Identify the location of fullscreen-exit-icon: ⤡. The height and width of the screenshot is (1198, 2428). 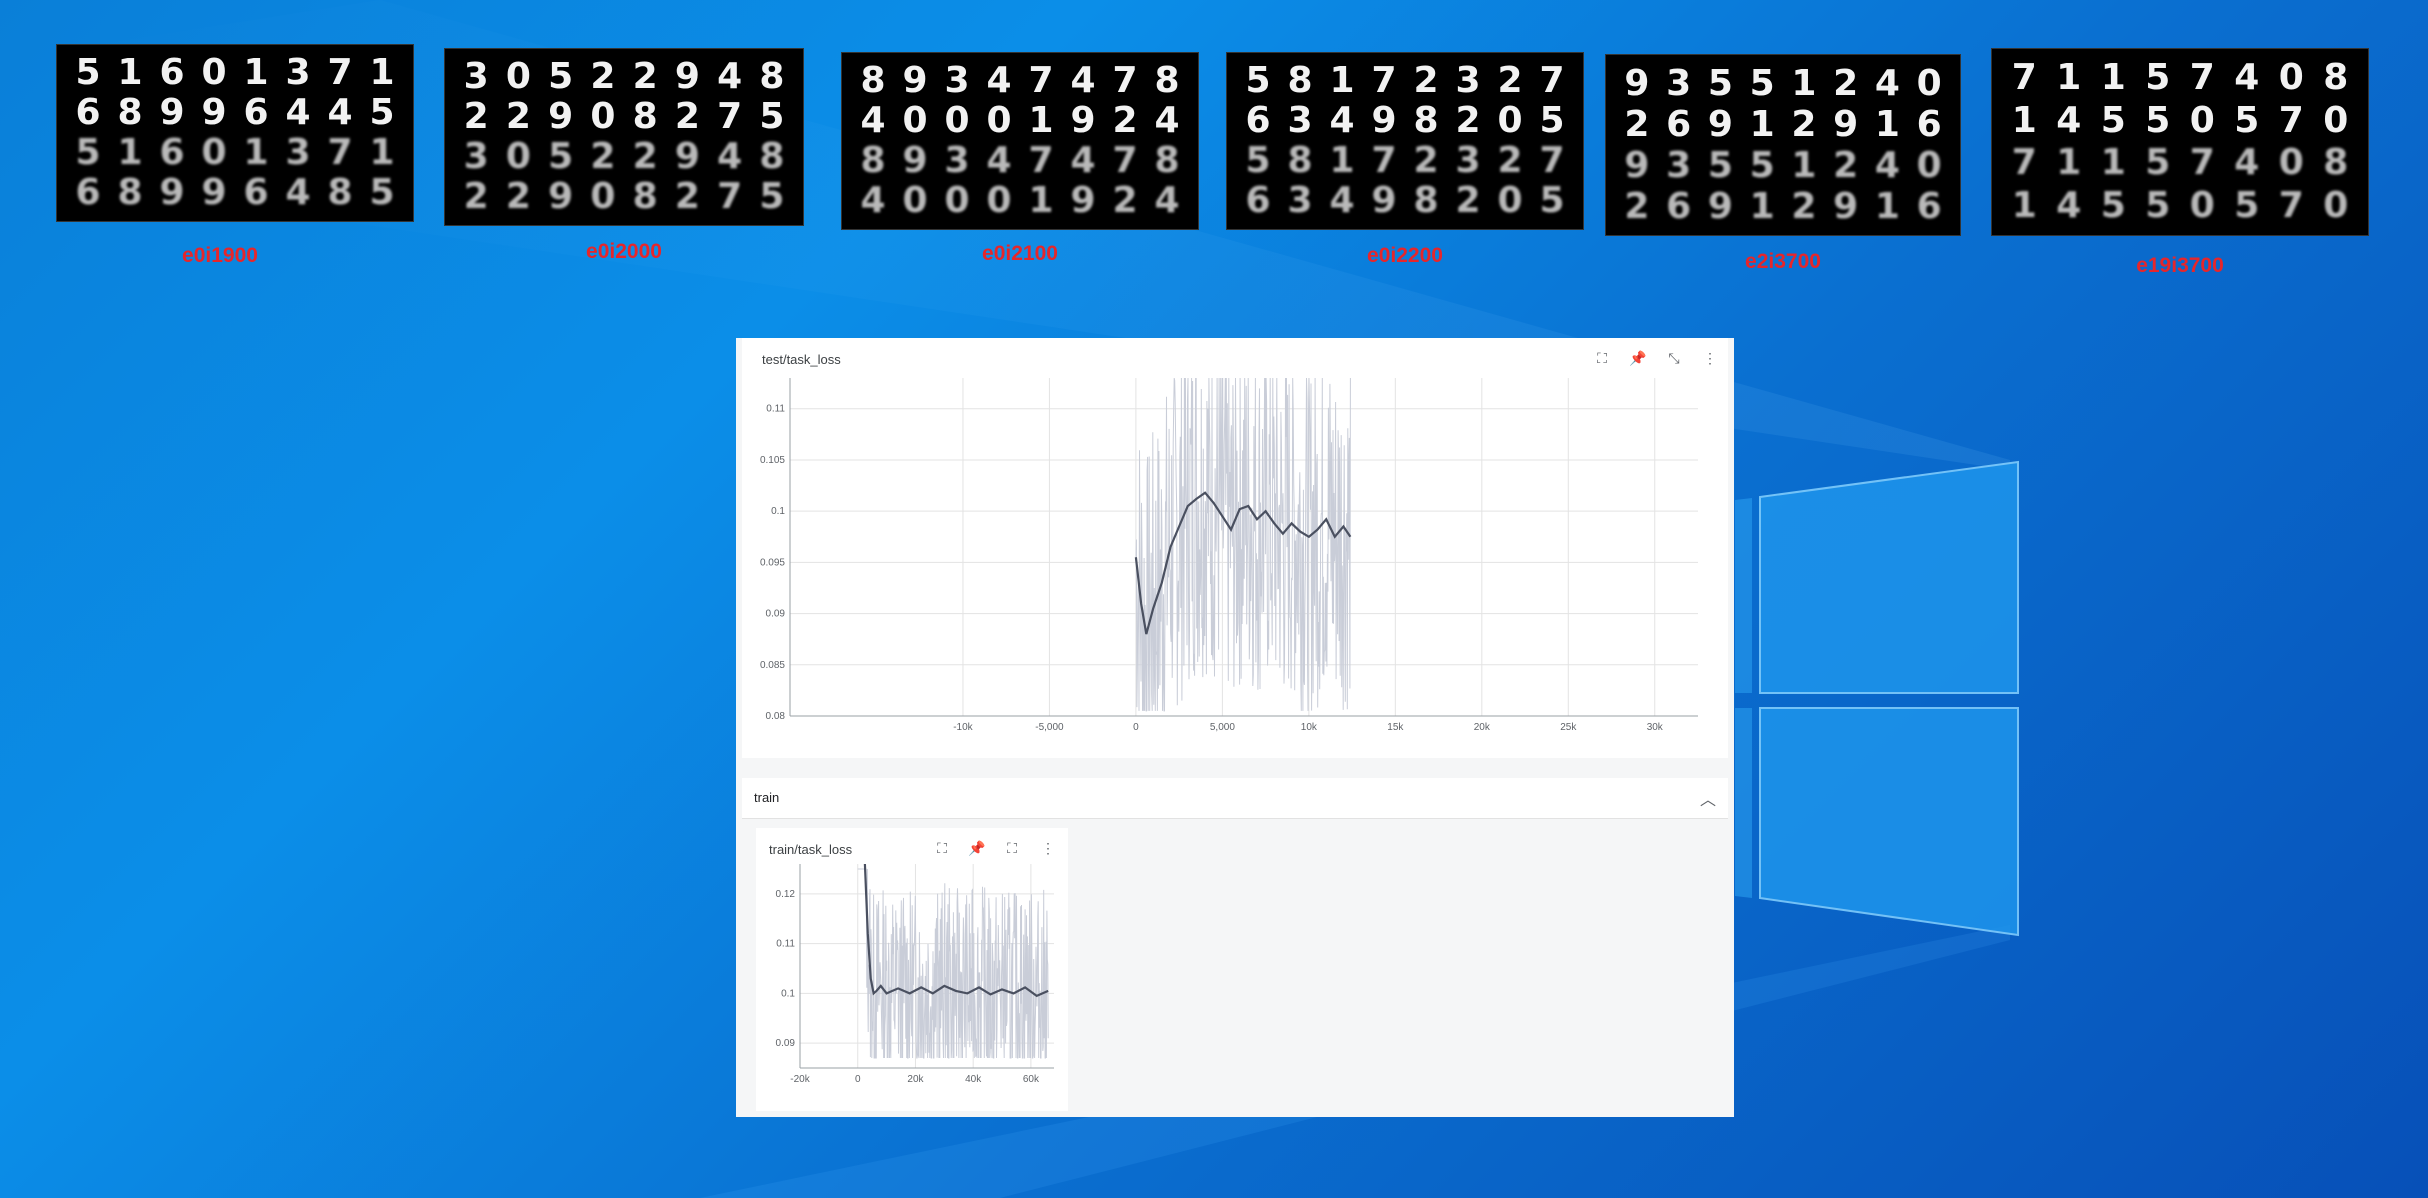
(1674, 357).